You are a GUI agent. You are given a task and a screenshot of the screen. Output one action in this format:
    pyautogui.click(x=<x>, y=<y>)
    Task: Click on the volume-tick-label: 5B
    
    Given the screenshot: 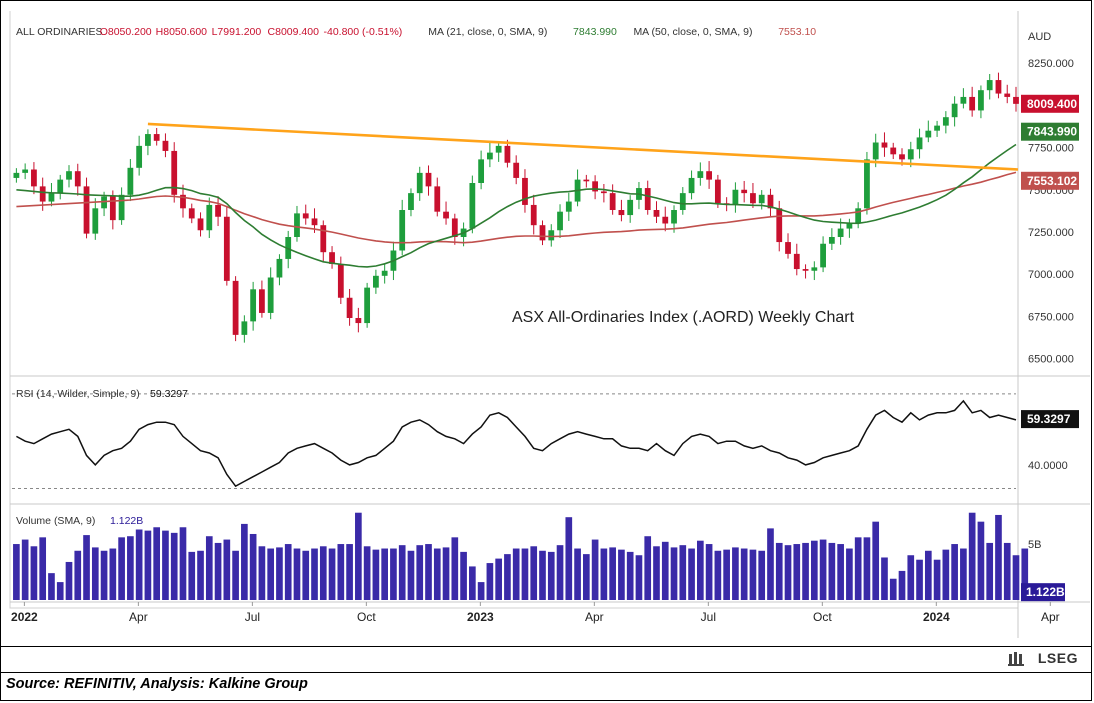 What is the action you would take?
    pyautogui.click(x=1034, y=545)
    